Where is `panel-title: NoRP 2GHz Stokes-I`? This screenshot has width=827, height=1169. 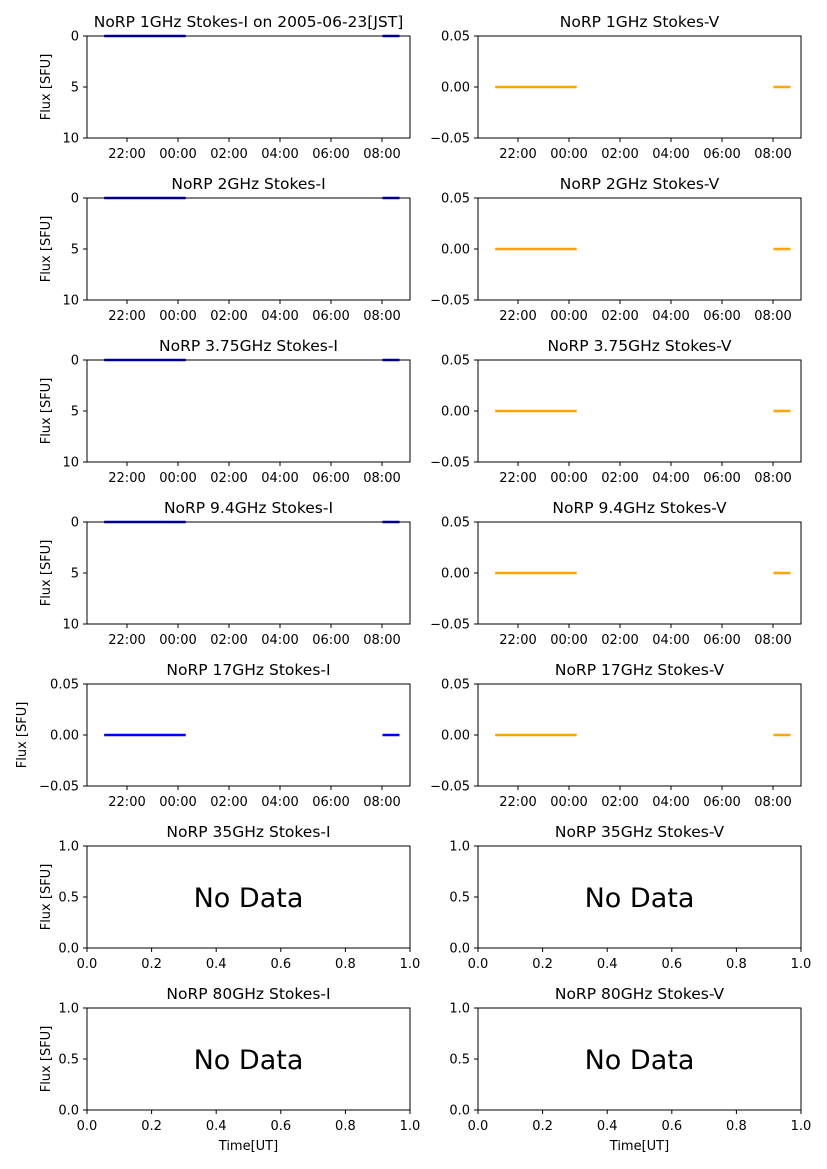 panel-title: NoRP 2GHz Stokes-I is located at coordinates (248, 184).